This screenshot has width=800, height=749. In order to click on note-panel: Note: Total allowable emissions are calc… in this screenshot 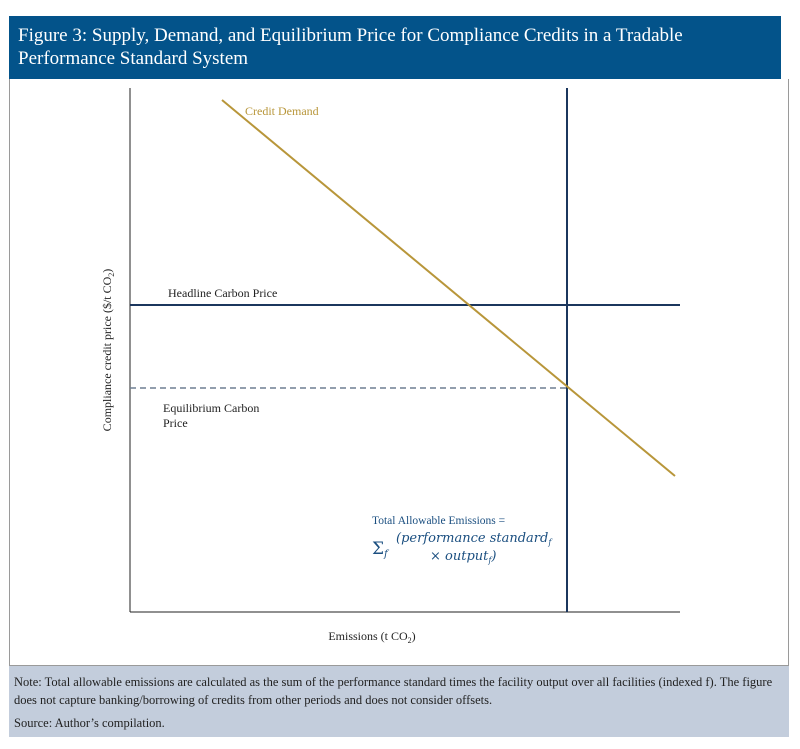, I will do `click(399, 701)`.